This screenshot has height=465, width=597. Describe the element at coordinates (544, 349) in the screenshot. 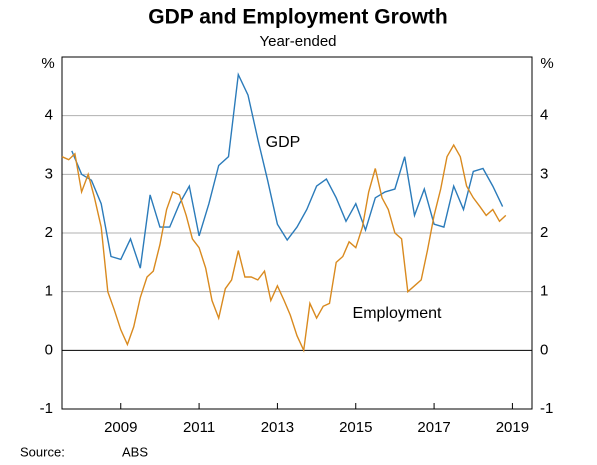

I see `y-tick-label-right: 0` at that location.